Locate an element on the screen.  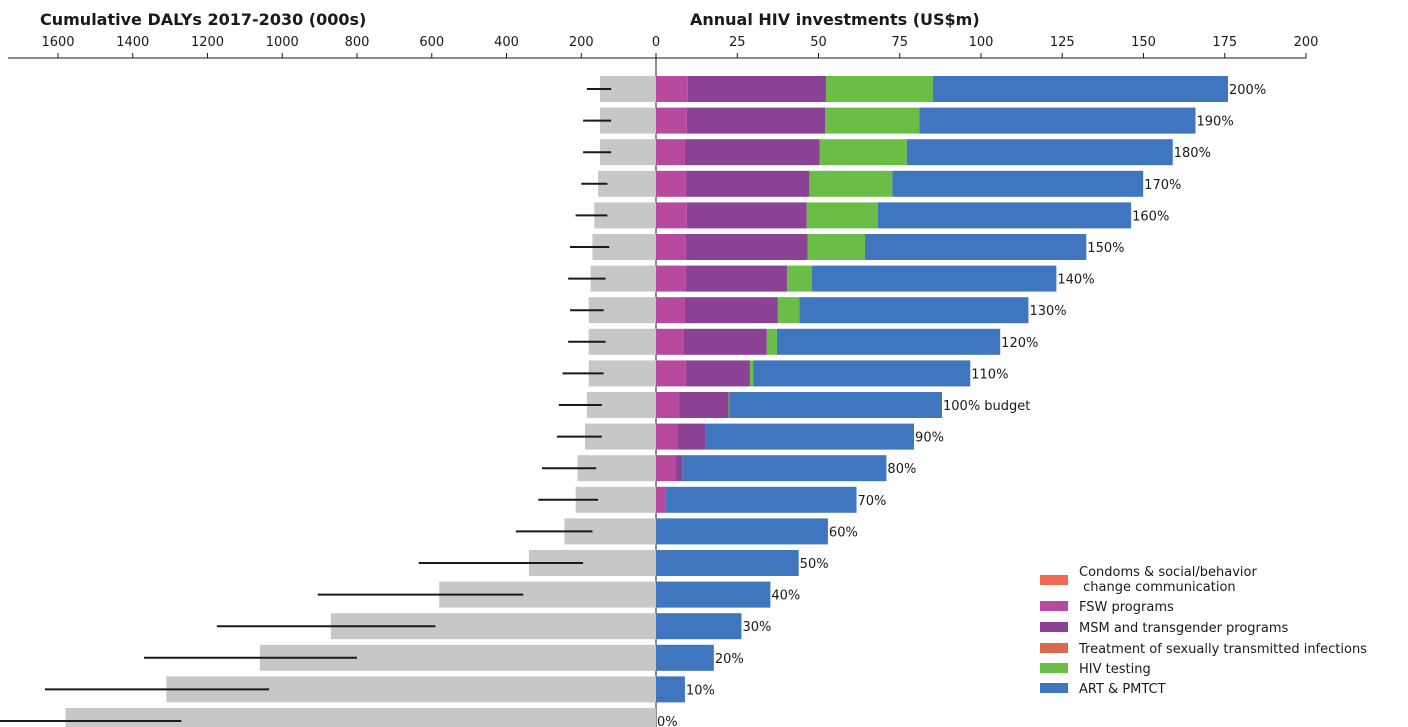
left-tick-label: 400 is located at coordinates (506, 42).